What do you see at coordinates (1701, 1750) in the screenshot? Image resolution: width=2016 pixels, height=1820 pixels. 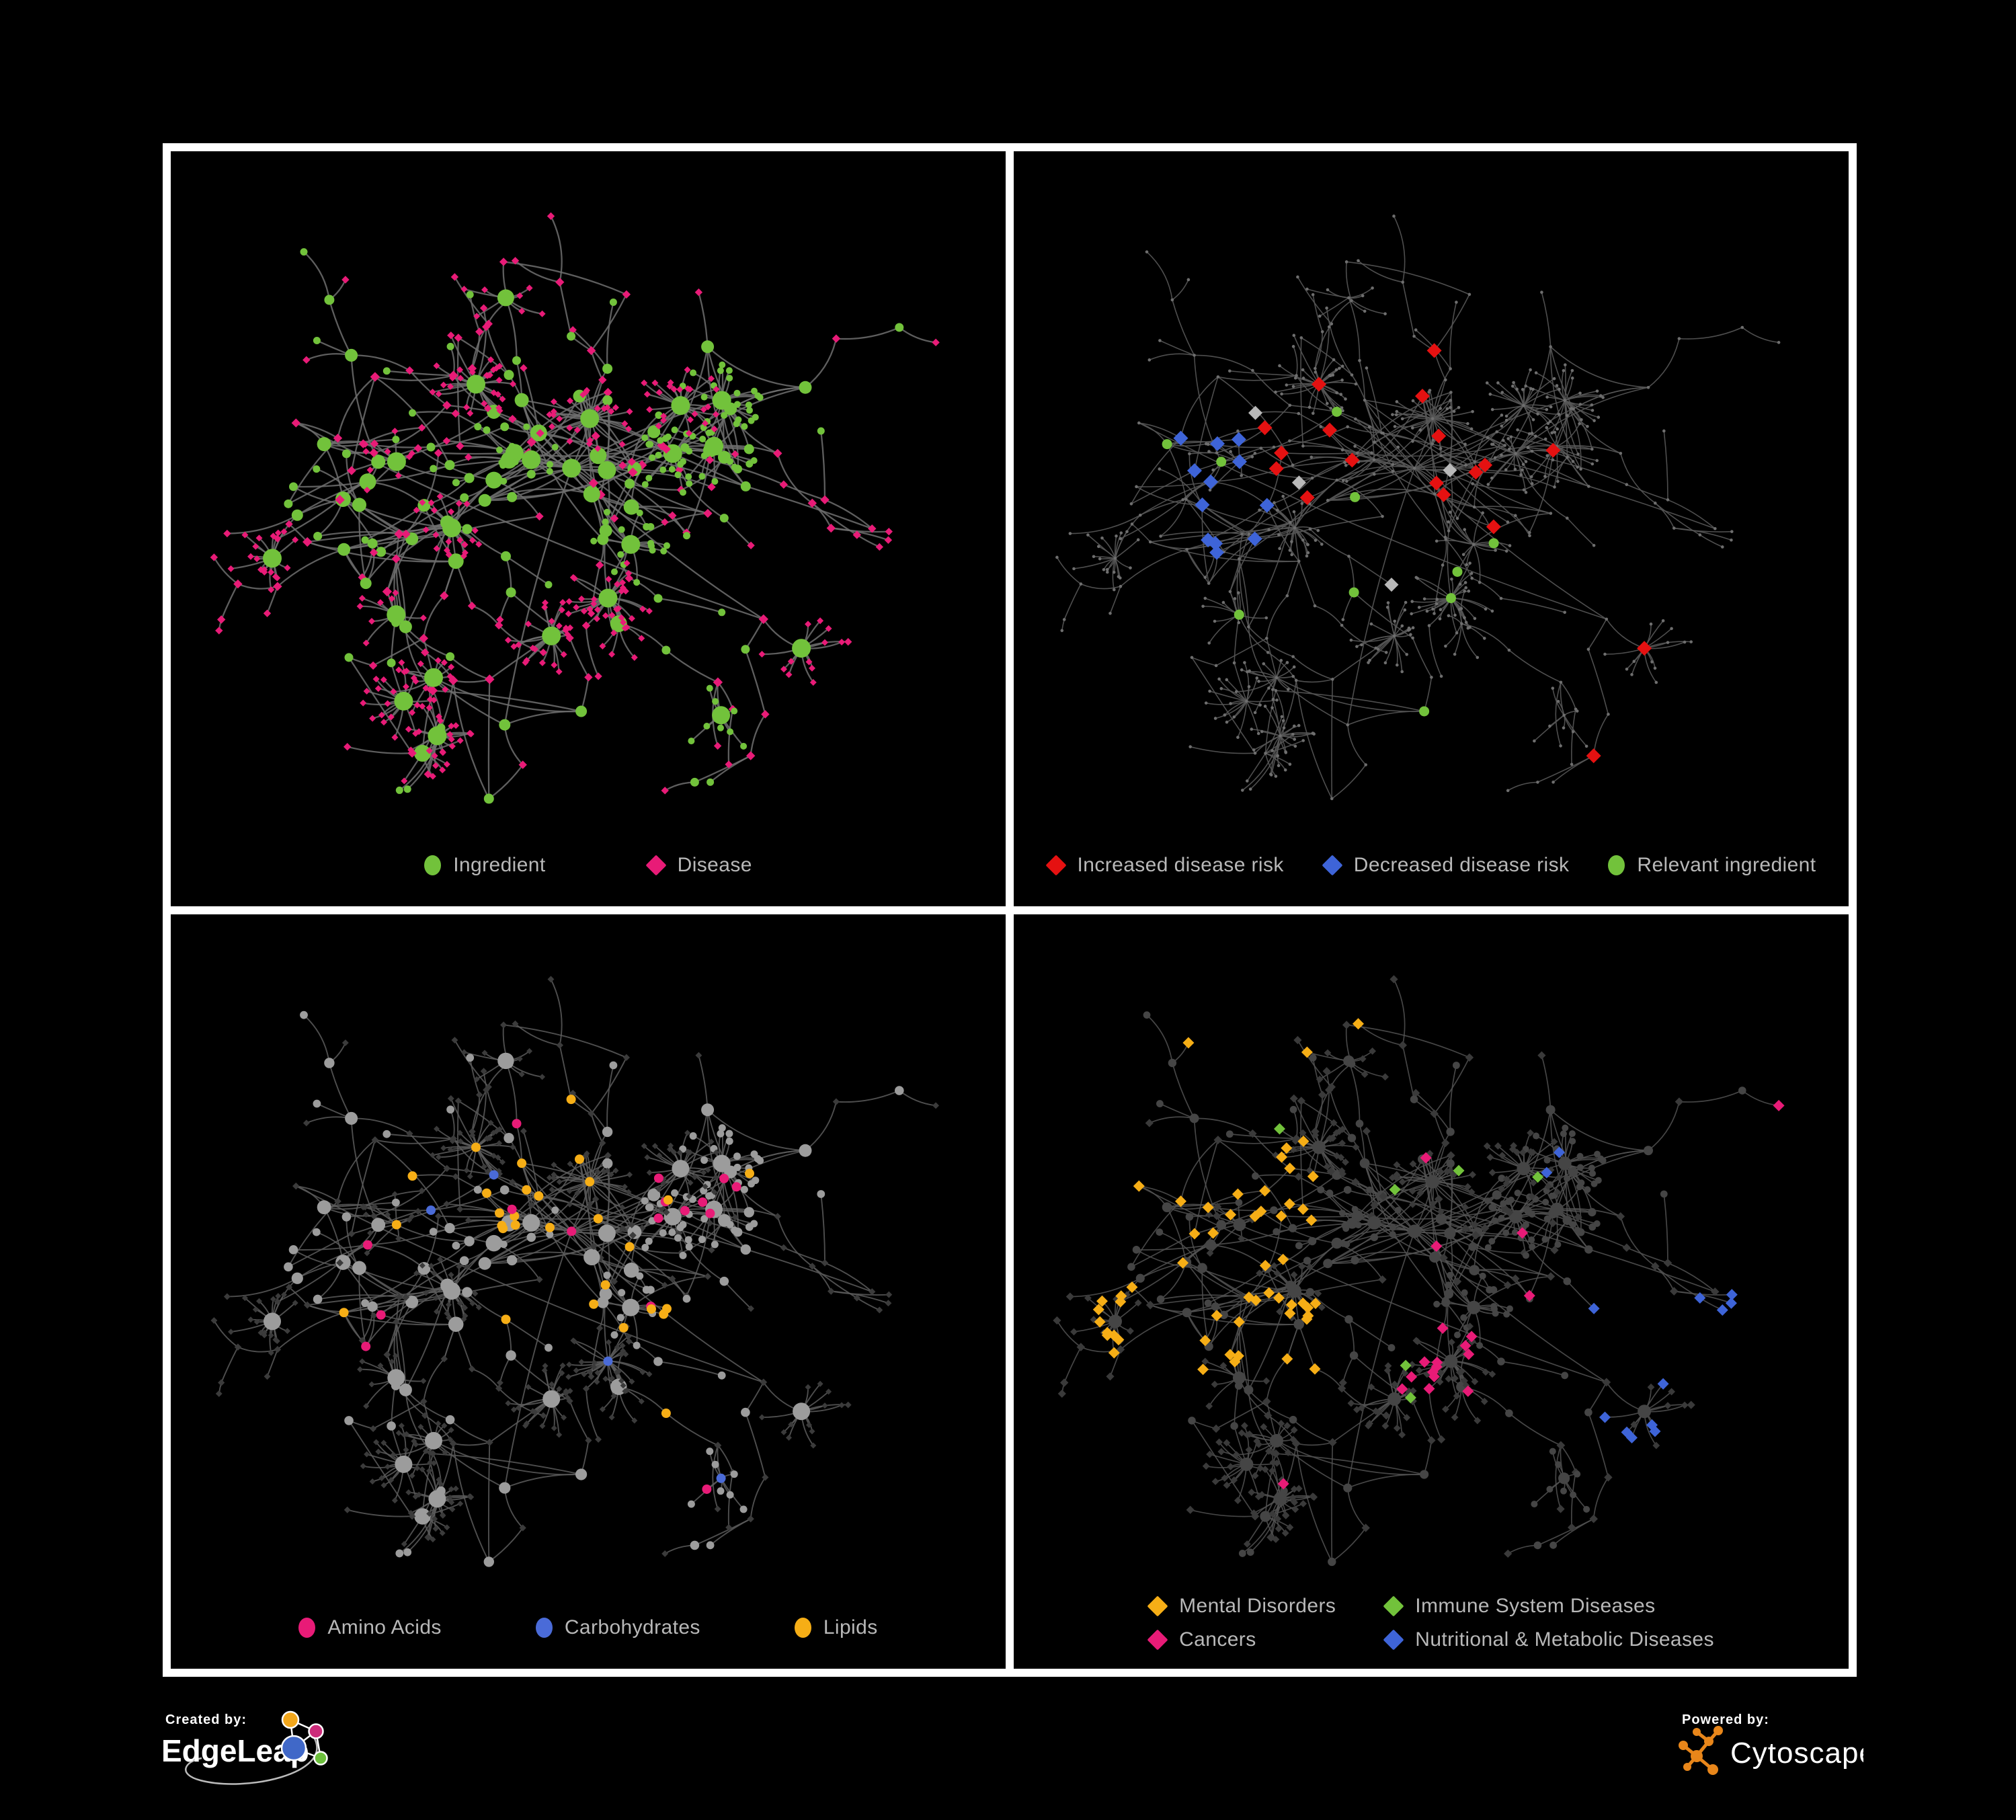 I see `cytoscape-icon` at bounding box center [1701, 1750].